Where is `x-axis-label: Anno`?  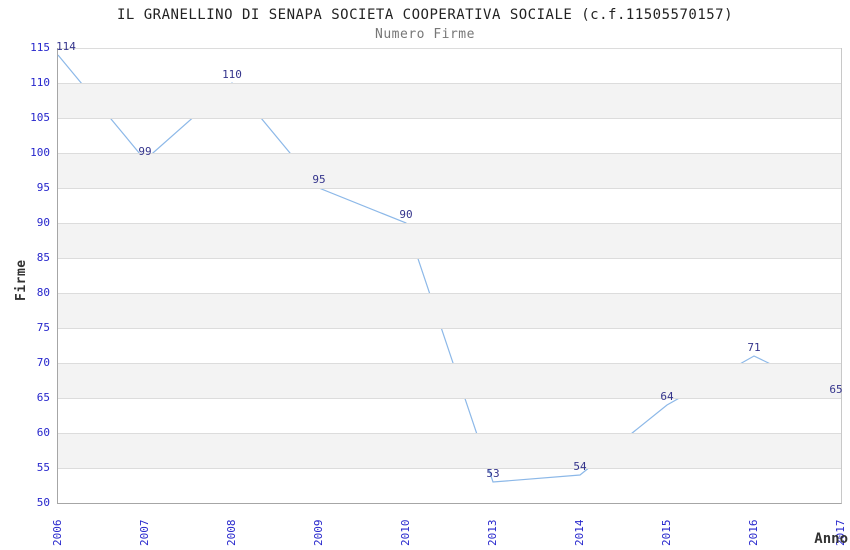 x-axis-label: Anno is located at coordinates (831, 539).